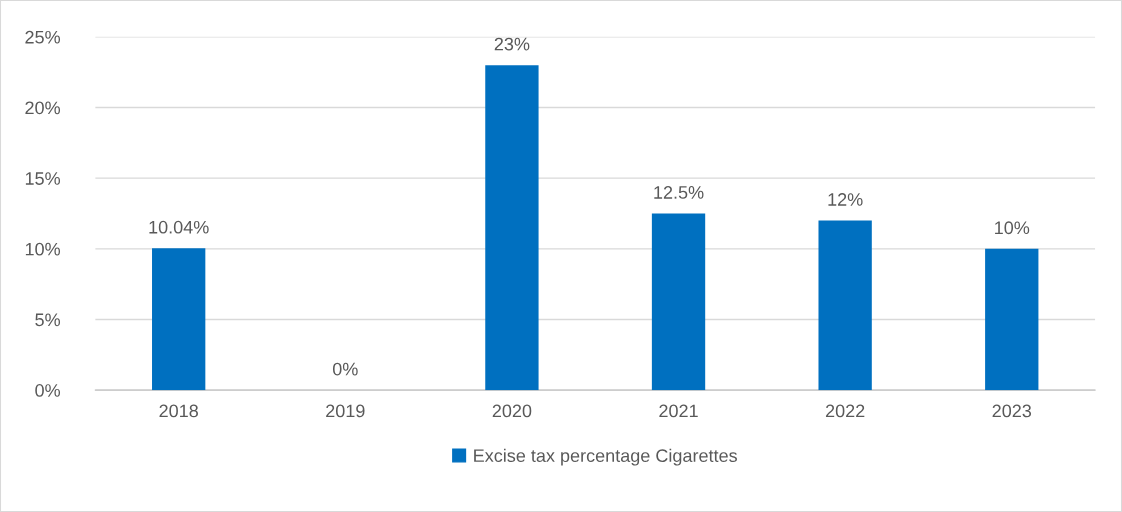 The image size is (1122, 512). What do you see at coordinates (179, 227) in the screenshot?
I see `data-label: 10.04%` at bounding box center [179, 227].